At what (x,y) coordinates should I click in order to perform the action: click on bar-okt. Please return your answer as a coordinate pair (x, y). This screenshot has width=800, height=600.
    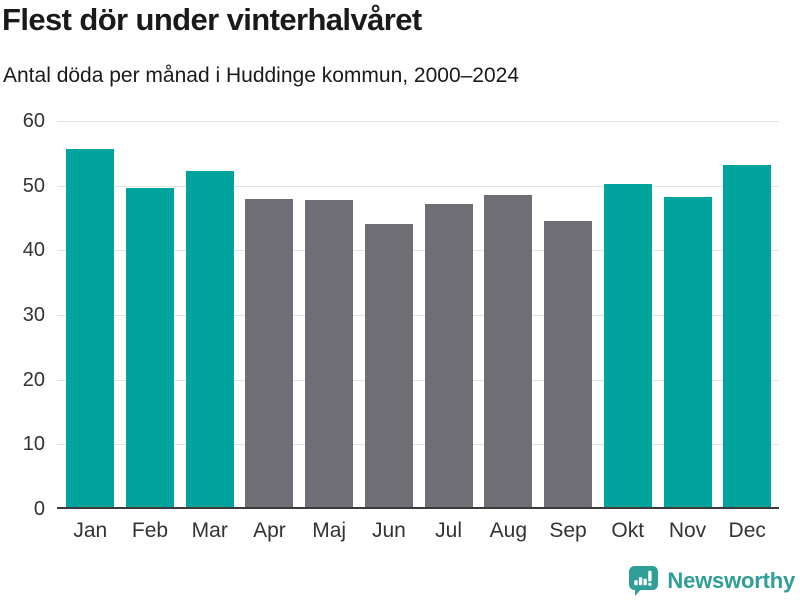
    Looking at the image, I should click on (627, 346).